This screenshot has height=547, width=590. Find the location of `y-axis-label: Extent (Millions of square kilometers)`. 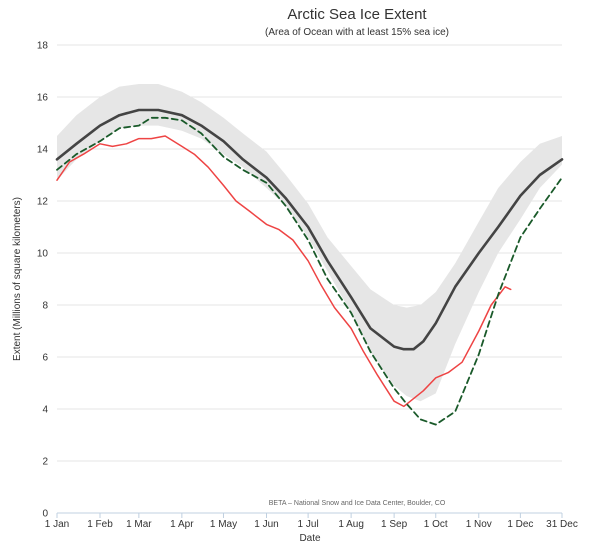

y-axis-label: Extent (Millions of square kilometers) is located at coordinates (17, 279).